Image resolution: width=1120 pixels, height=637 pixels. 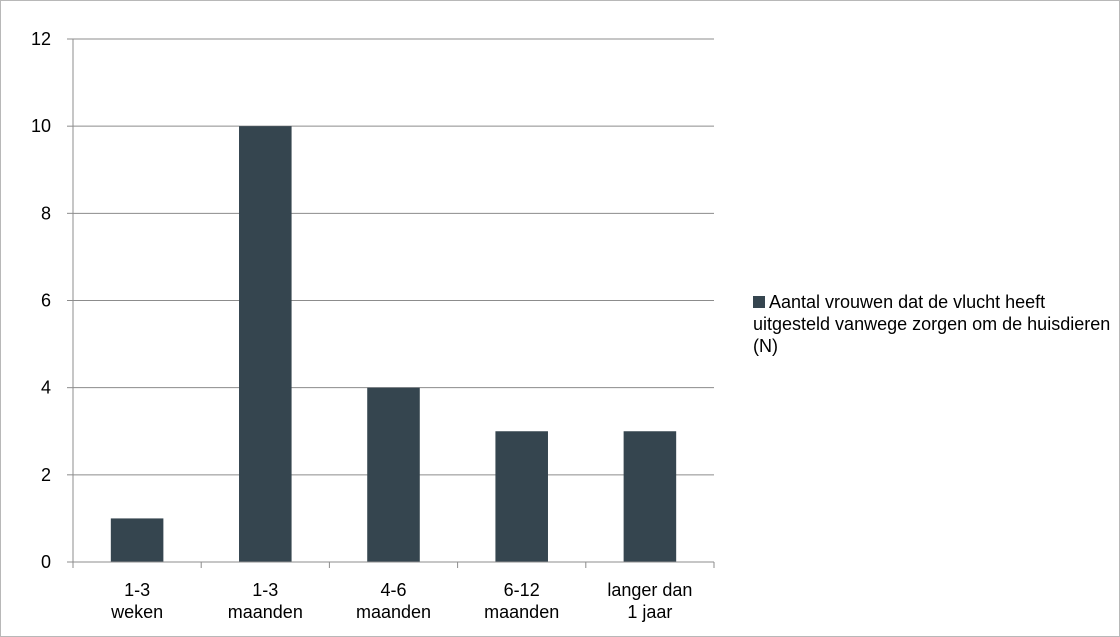 What do you see at coordinates (46, 213) in the screenshot?
I see `y-tick-label: 8` at bounding box center [46, 213].